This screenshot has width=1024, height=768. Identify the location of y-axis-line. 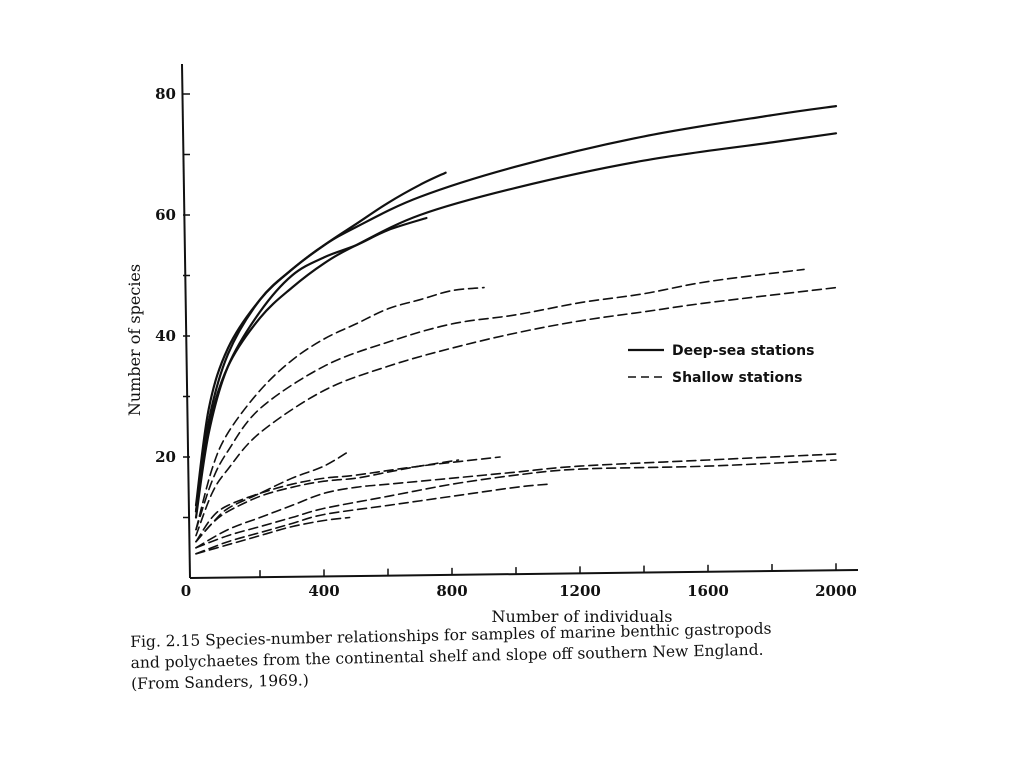
(186, 321).